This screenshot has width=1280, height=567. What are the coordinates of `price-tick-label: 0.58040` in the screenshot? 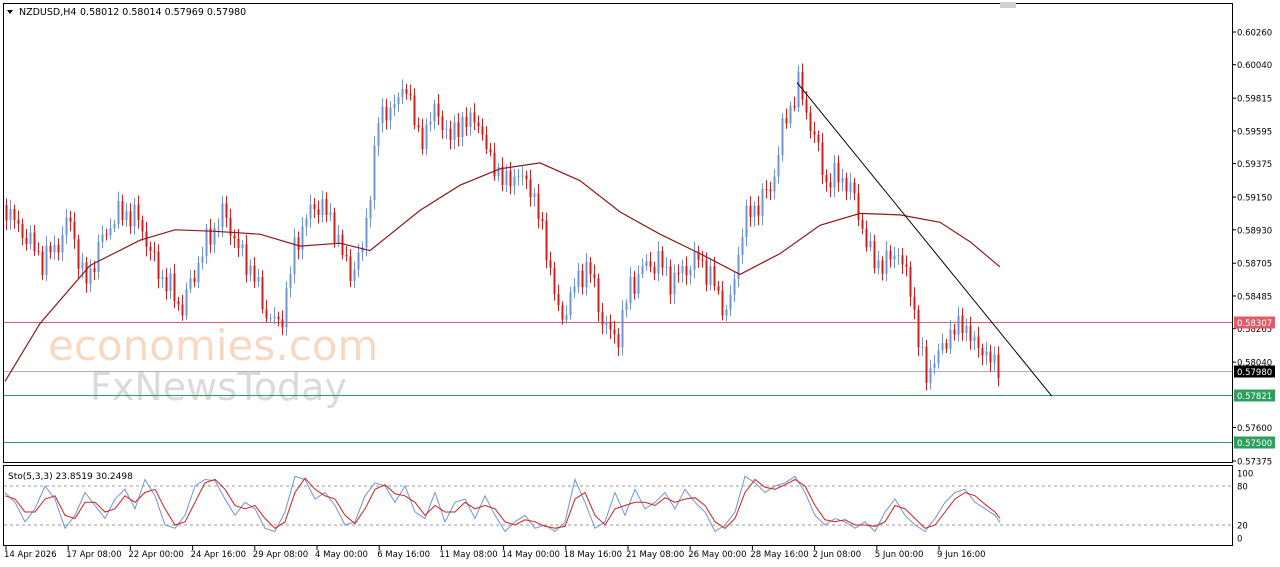 It's located at (1254, 364).